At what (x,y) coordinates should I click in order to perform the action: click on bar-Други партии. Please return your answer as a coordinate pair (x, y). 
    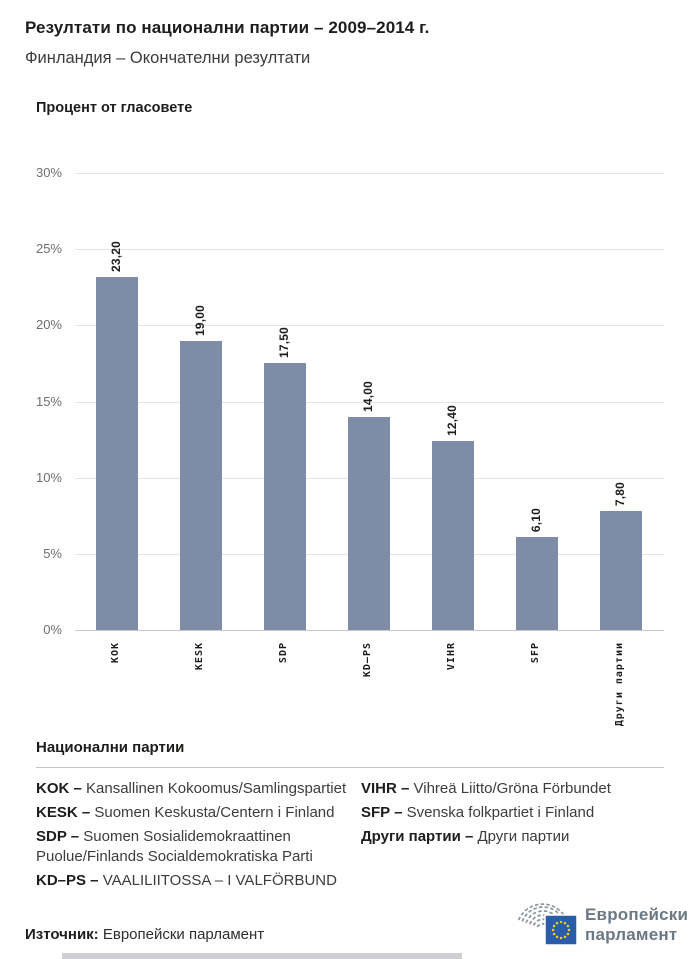
    Looking at the image, I should click on (621, 570).